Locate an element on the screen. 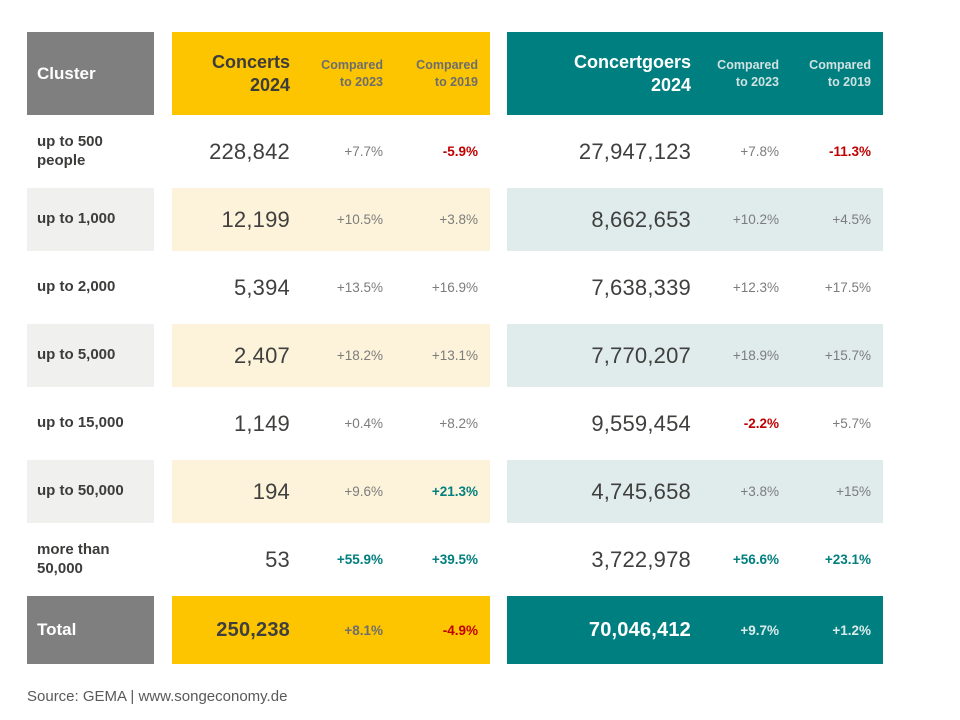 The width and height of the screenshot is (960, 720). concertgoers-value-cell: 4,745,658 is located at coordinates (605, 491).